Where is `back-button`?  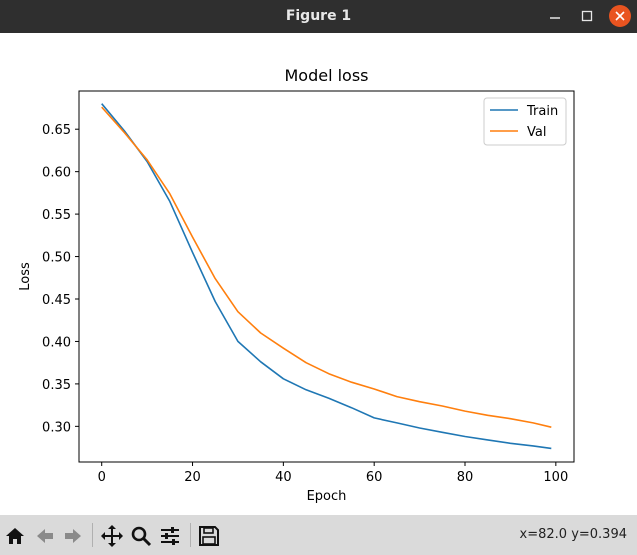
back-button is located at coordinates (45, 536).